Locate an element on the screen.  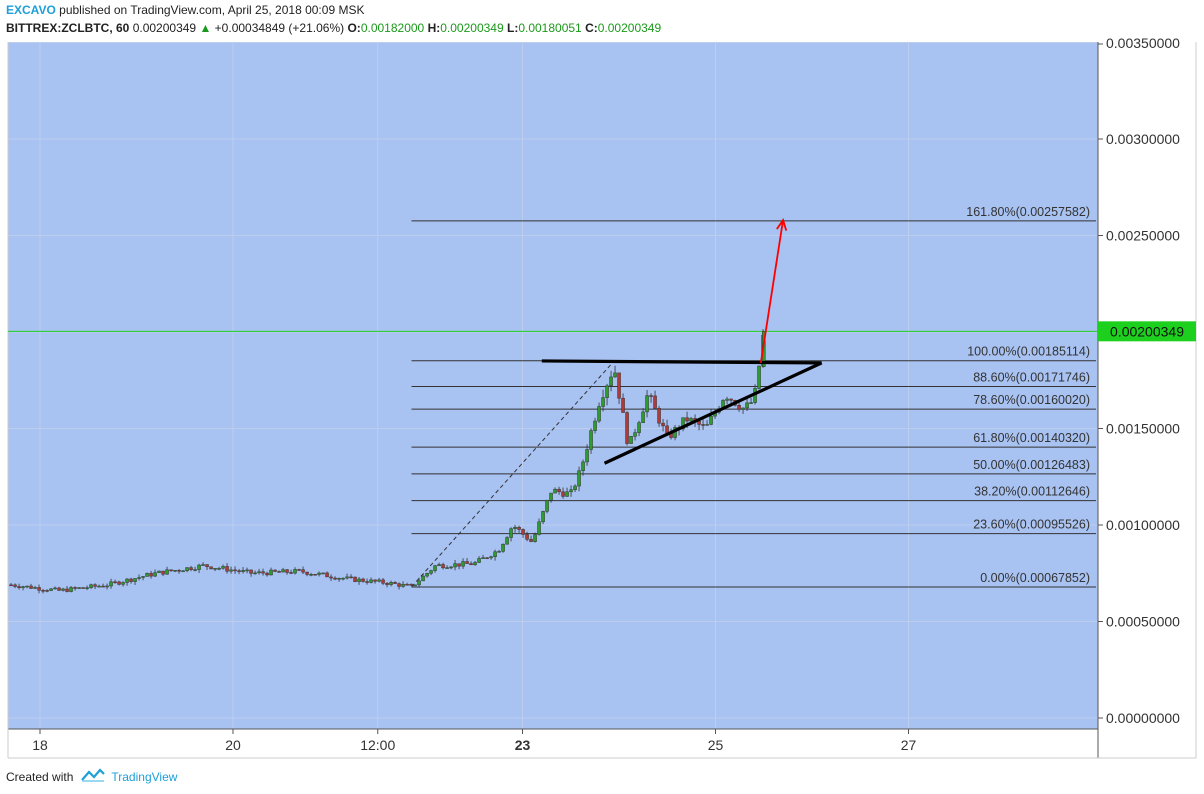
open-value: 0.00182000 is located at coordinates (392, 28).